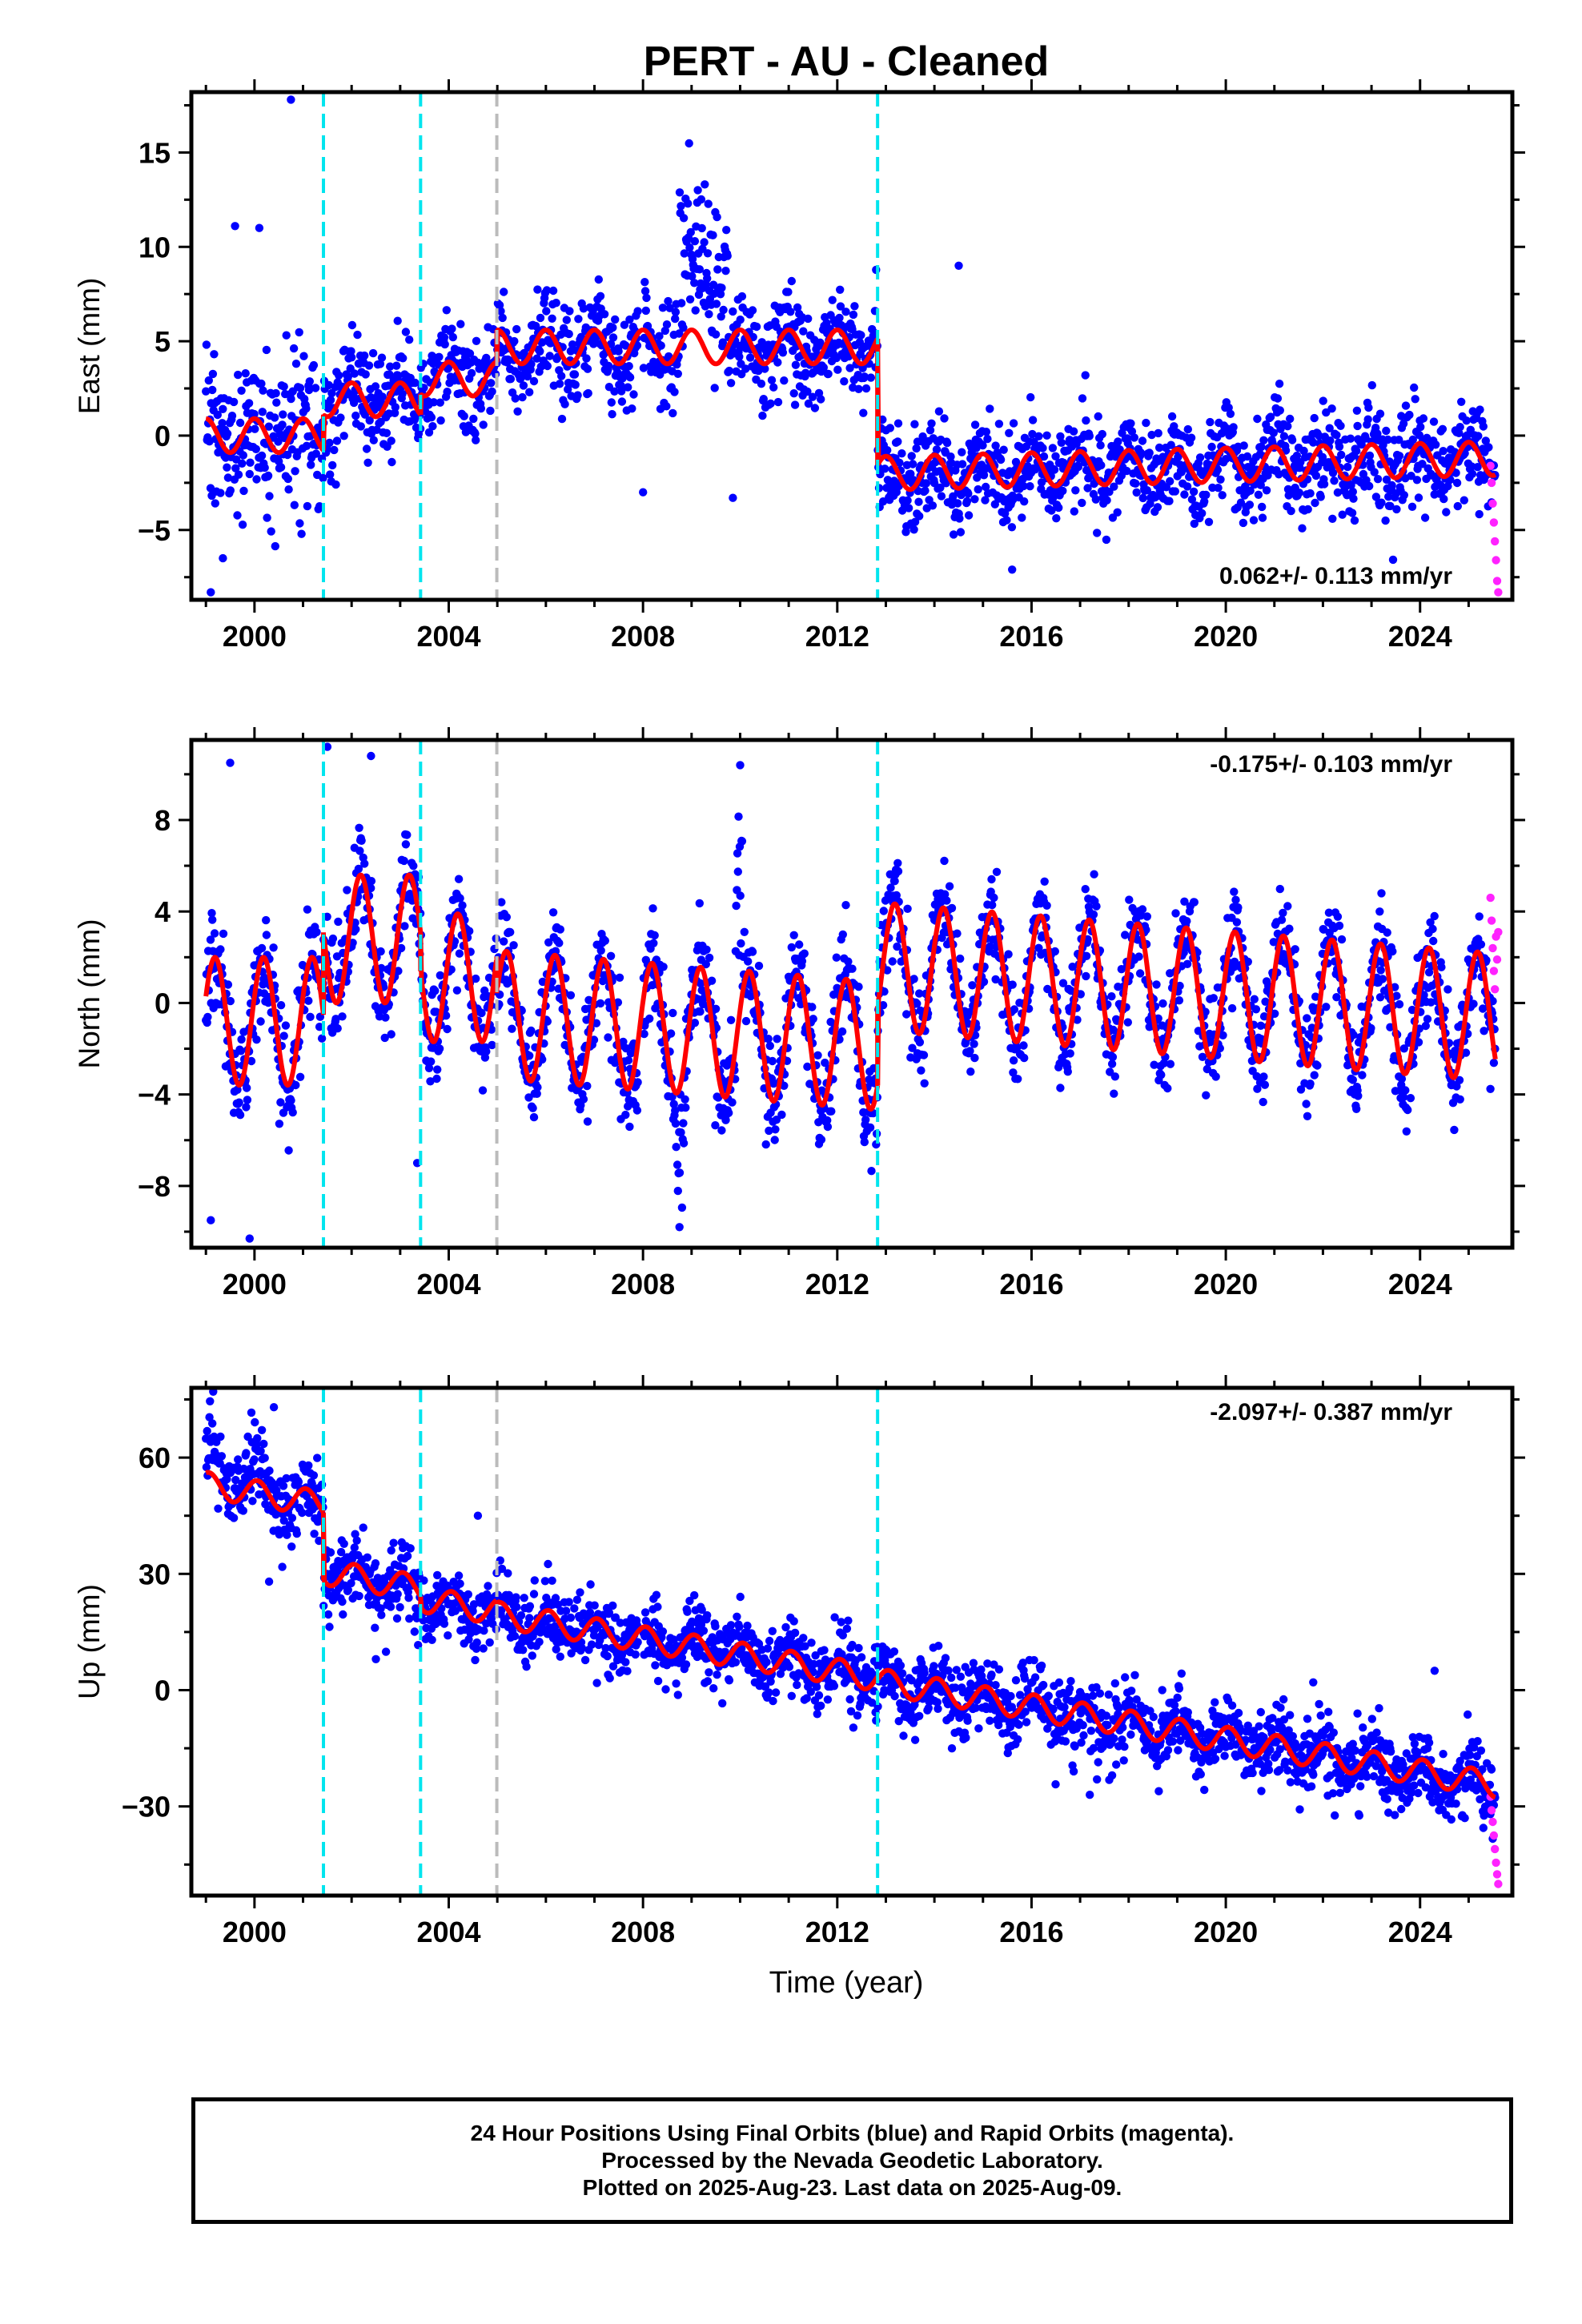  Describe the element at coordinates (154, 1095) in the screenshot. I see `y-tick-label: −4` at that location.